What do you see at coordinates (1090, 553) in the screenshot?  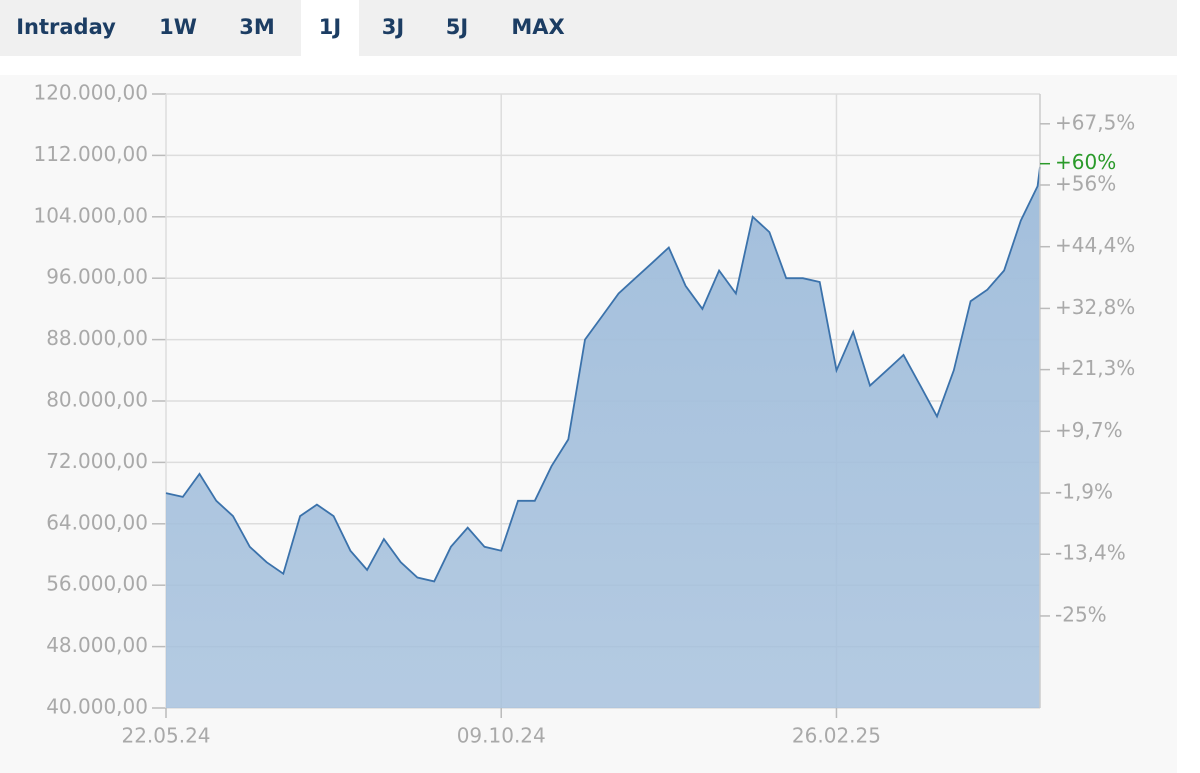 I see `y2-tick-label: -13,4%` at bounding box center [1090, 553].